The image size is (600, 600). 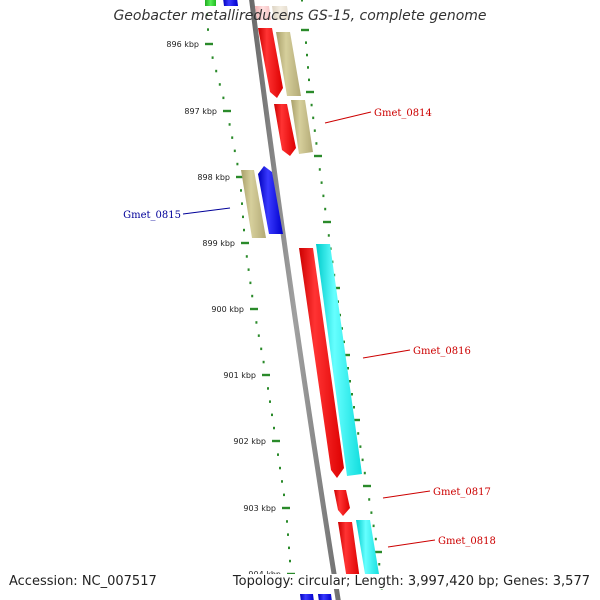 I want to click on gene-blue-bottom, so click(x=307, y=597).